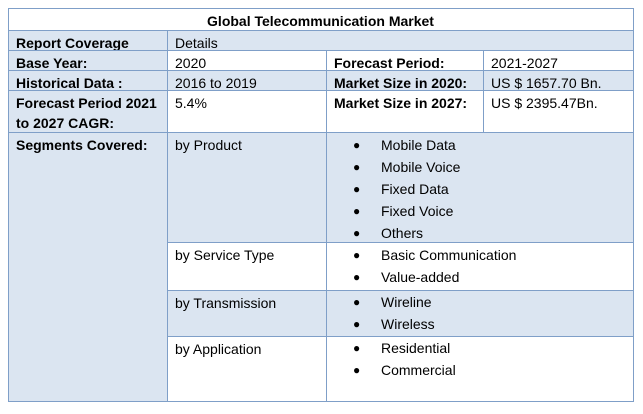  I want to click on base-year-label: Base Year:, so click(88, 61).